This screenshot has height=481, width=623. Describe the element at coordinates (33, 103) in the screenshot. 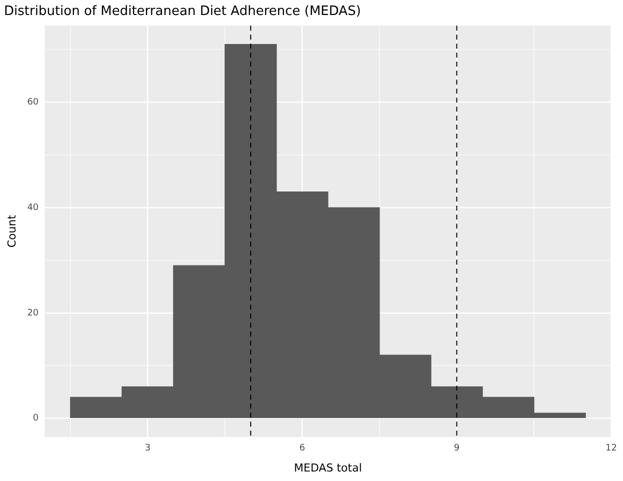

I see `y-tick-label: 60` at that location.